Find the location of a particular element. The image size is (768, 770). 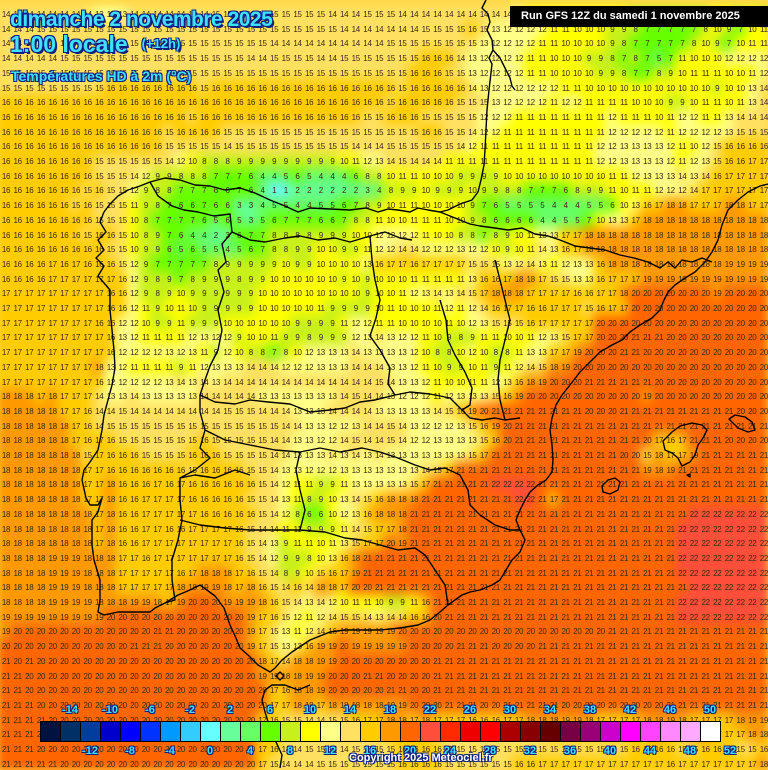

temperature-value: 5 is located at coordinates (274, 205).